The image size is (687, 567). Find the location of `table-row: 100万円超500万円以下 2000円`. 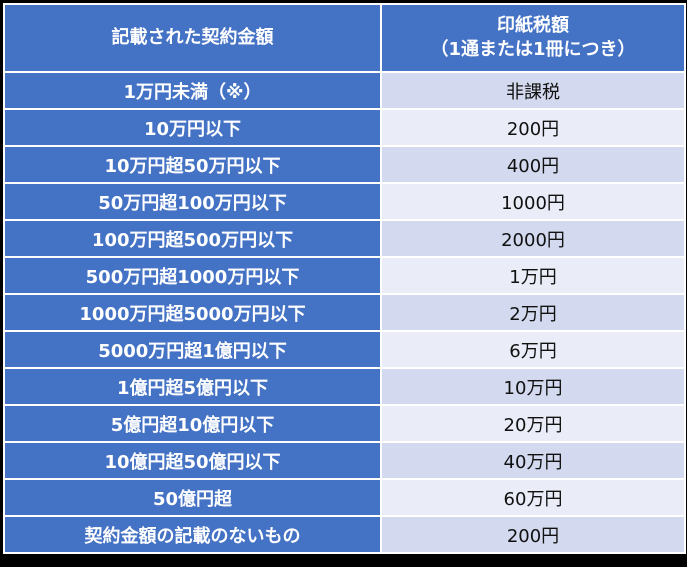

table-row: 100万円超500万円以下 2000円 is located at coordinates (344, 238).